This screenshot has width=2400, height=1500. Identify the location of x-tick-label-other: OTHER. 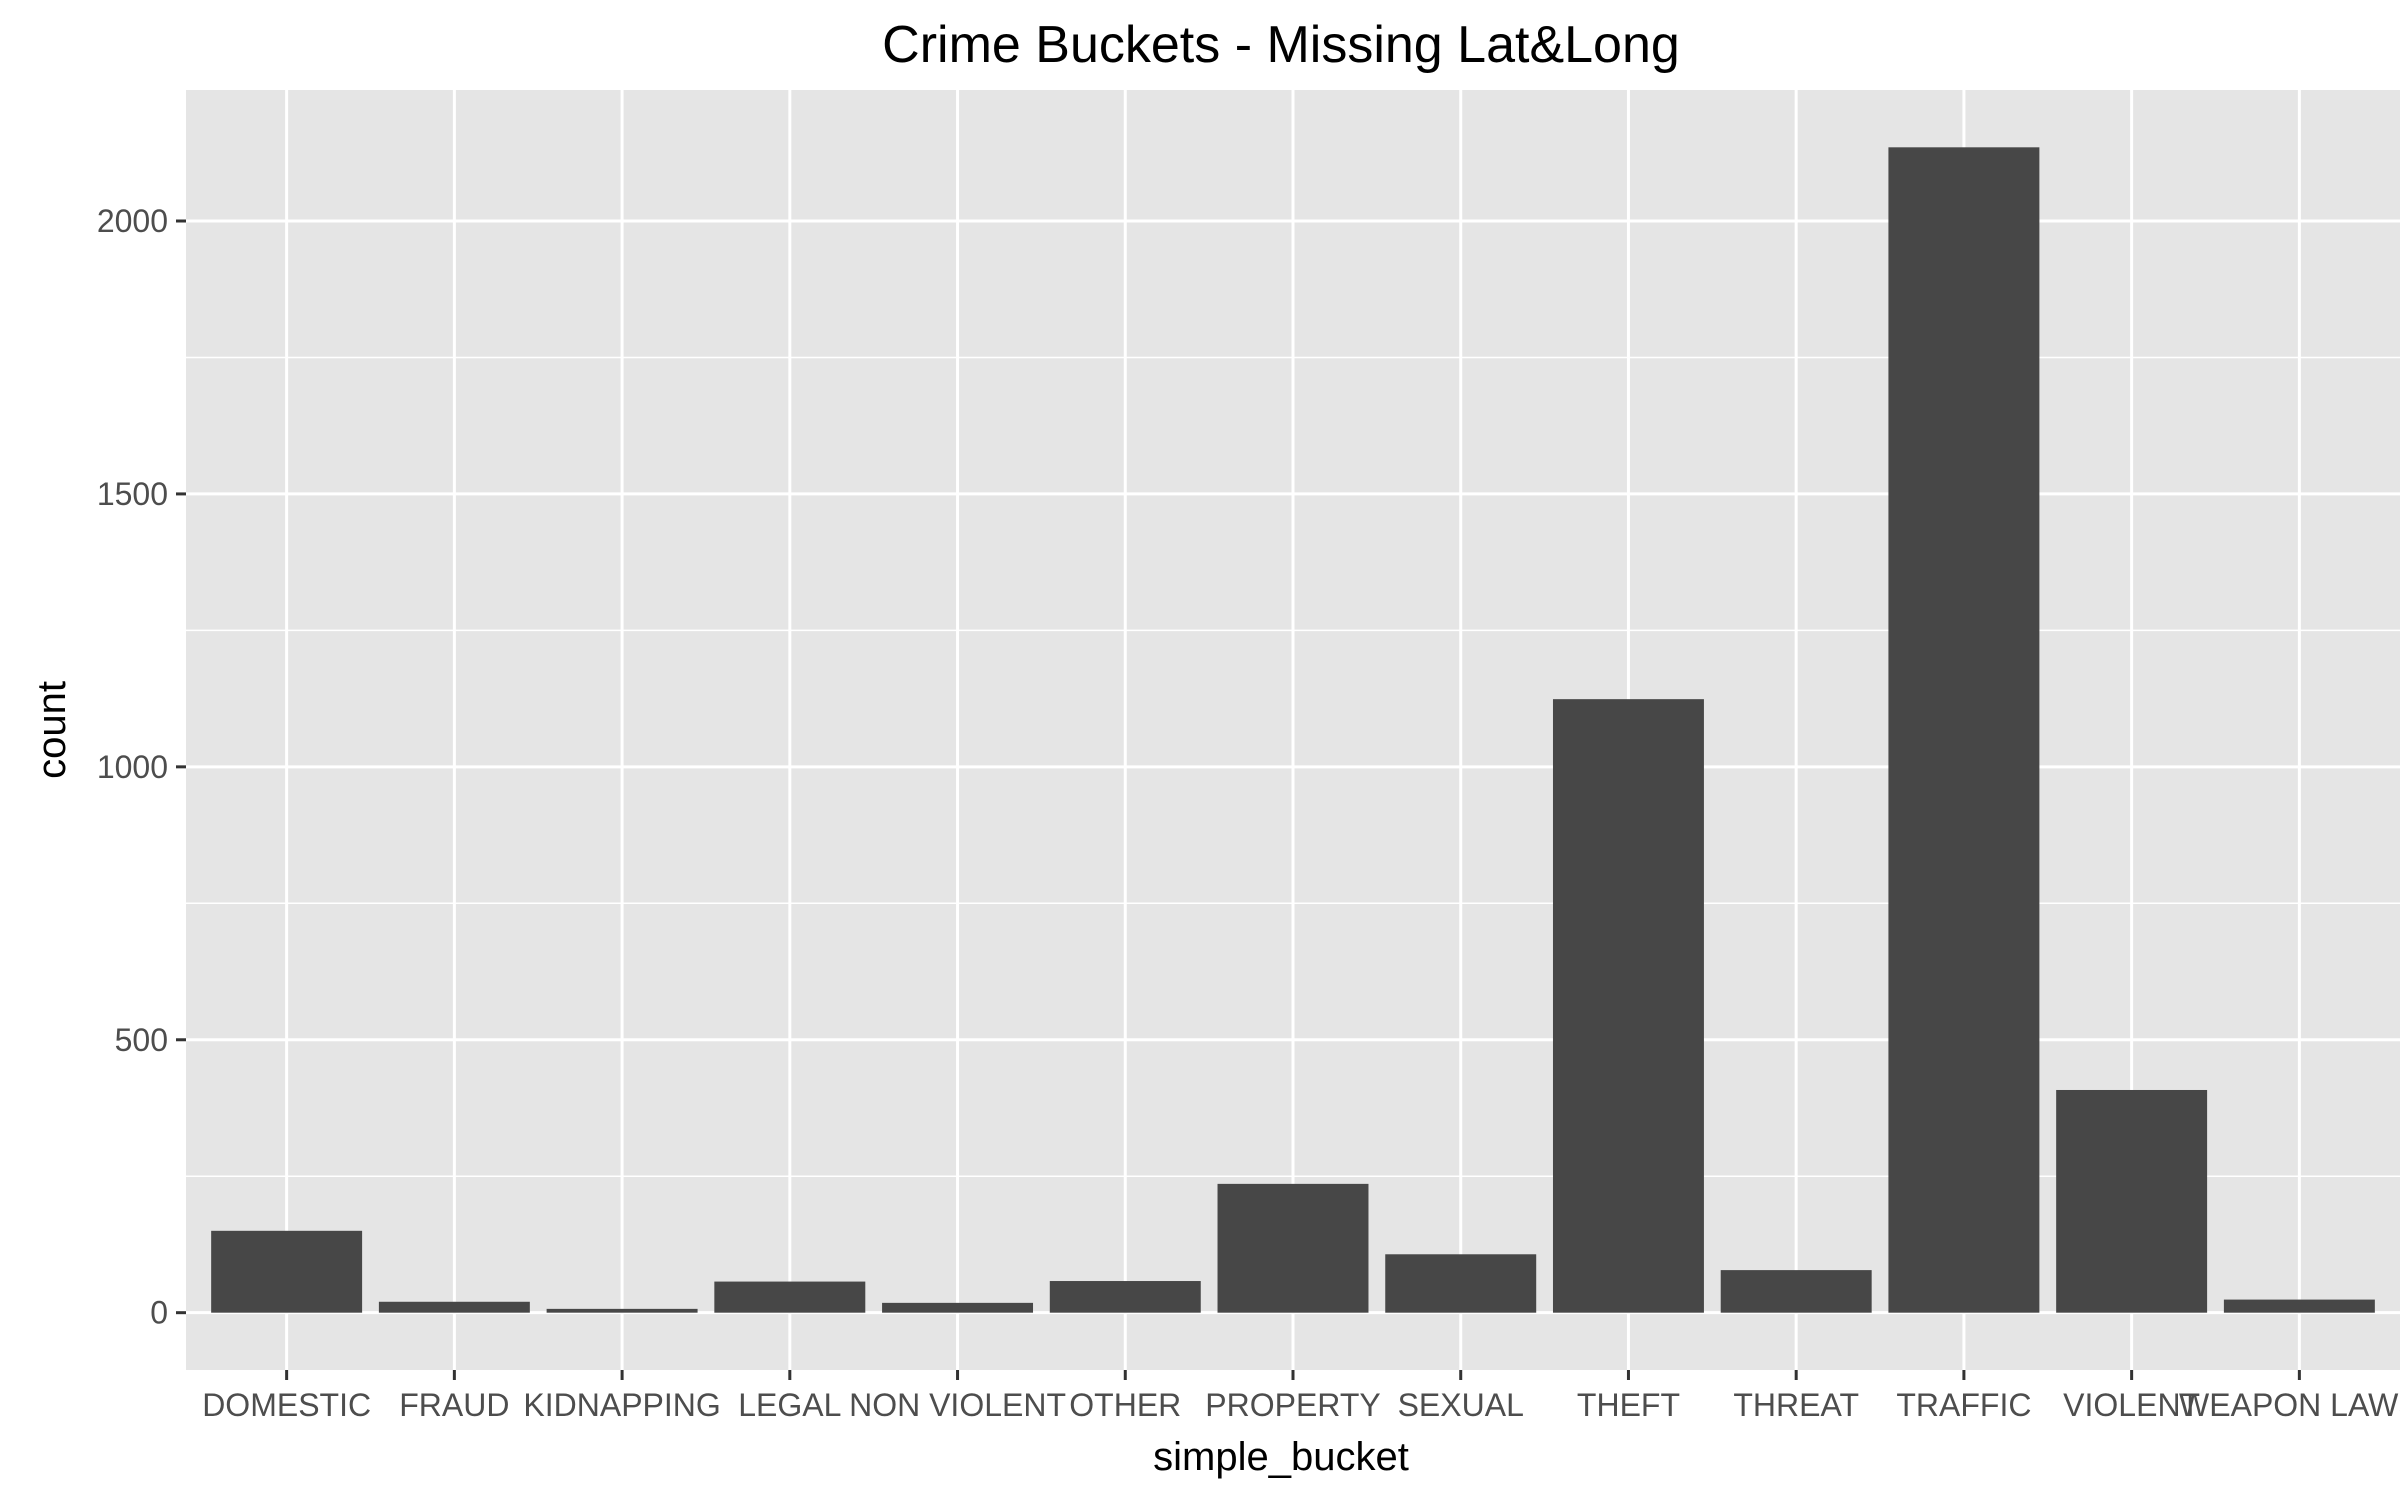
(1125, 1405).